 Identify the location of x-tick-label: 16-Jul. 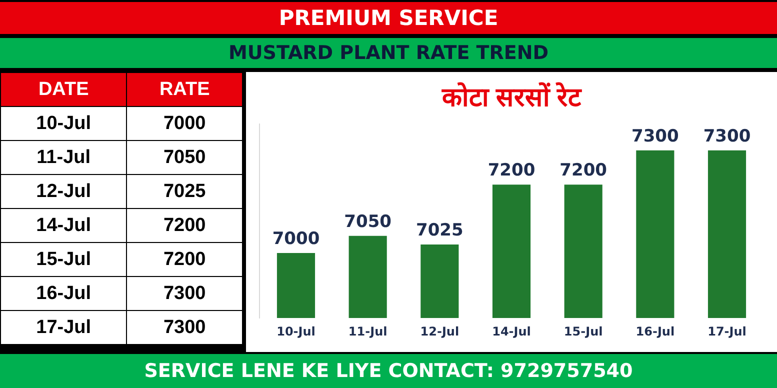
(655, 331).